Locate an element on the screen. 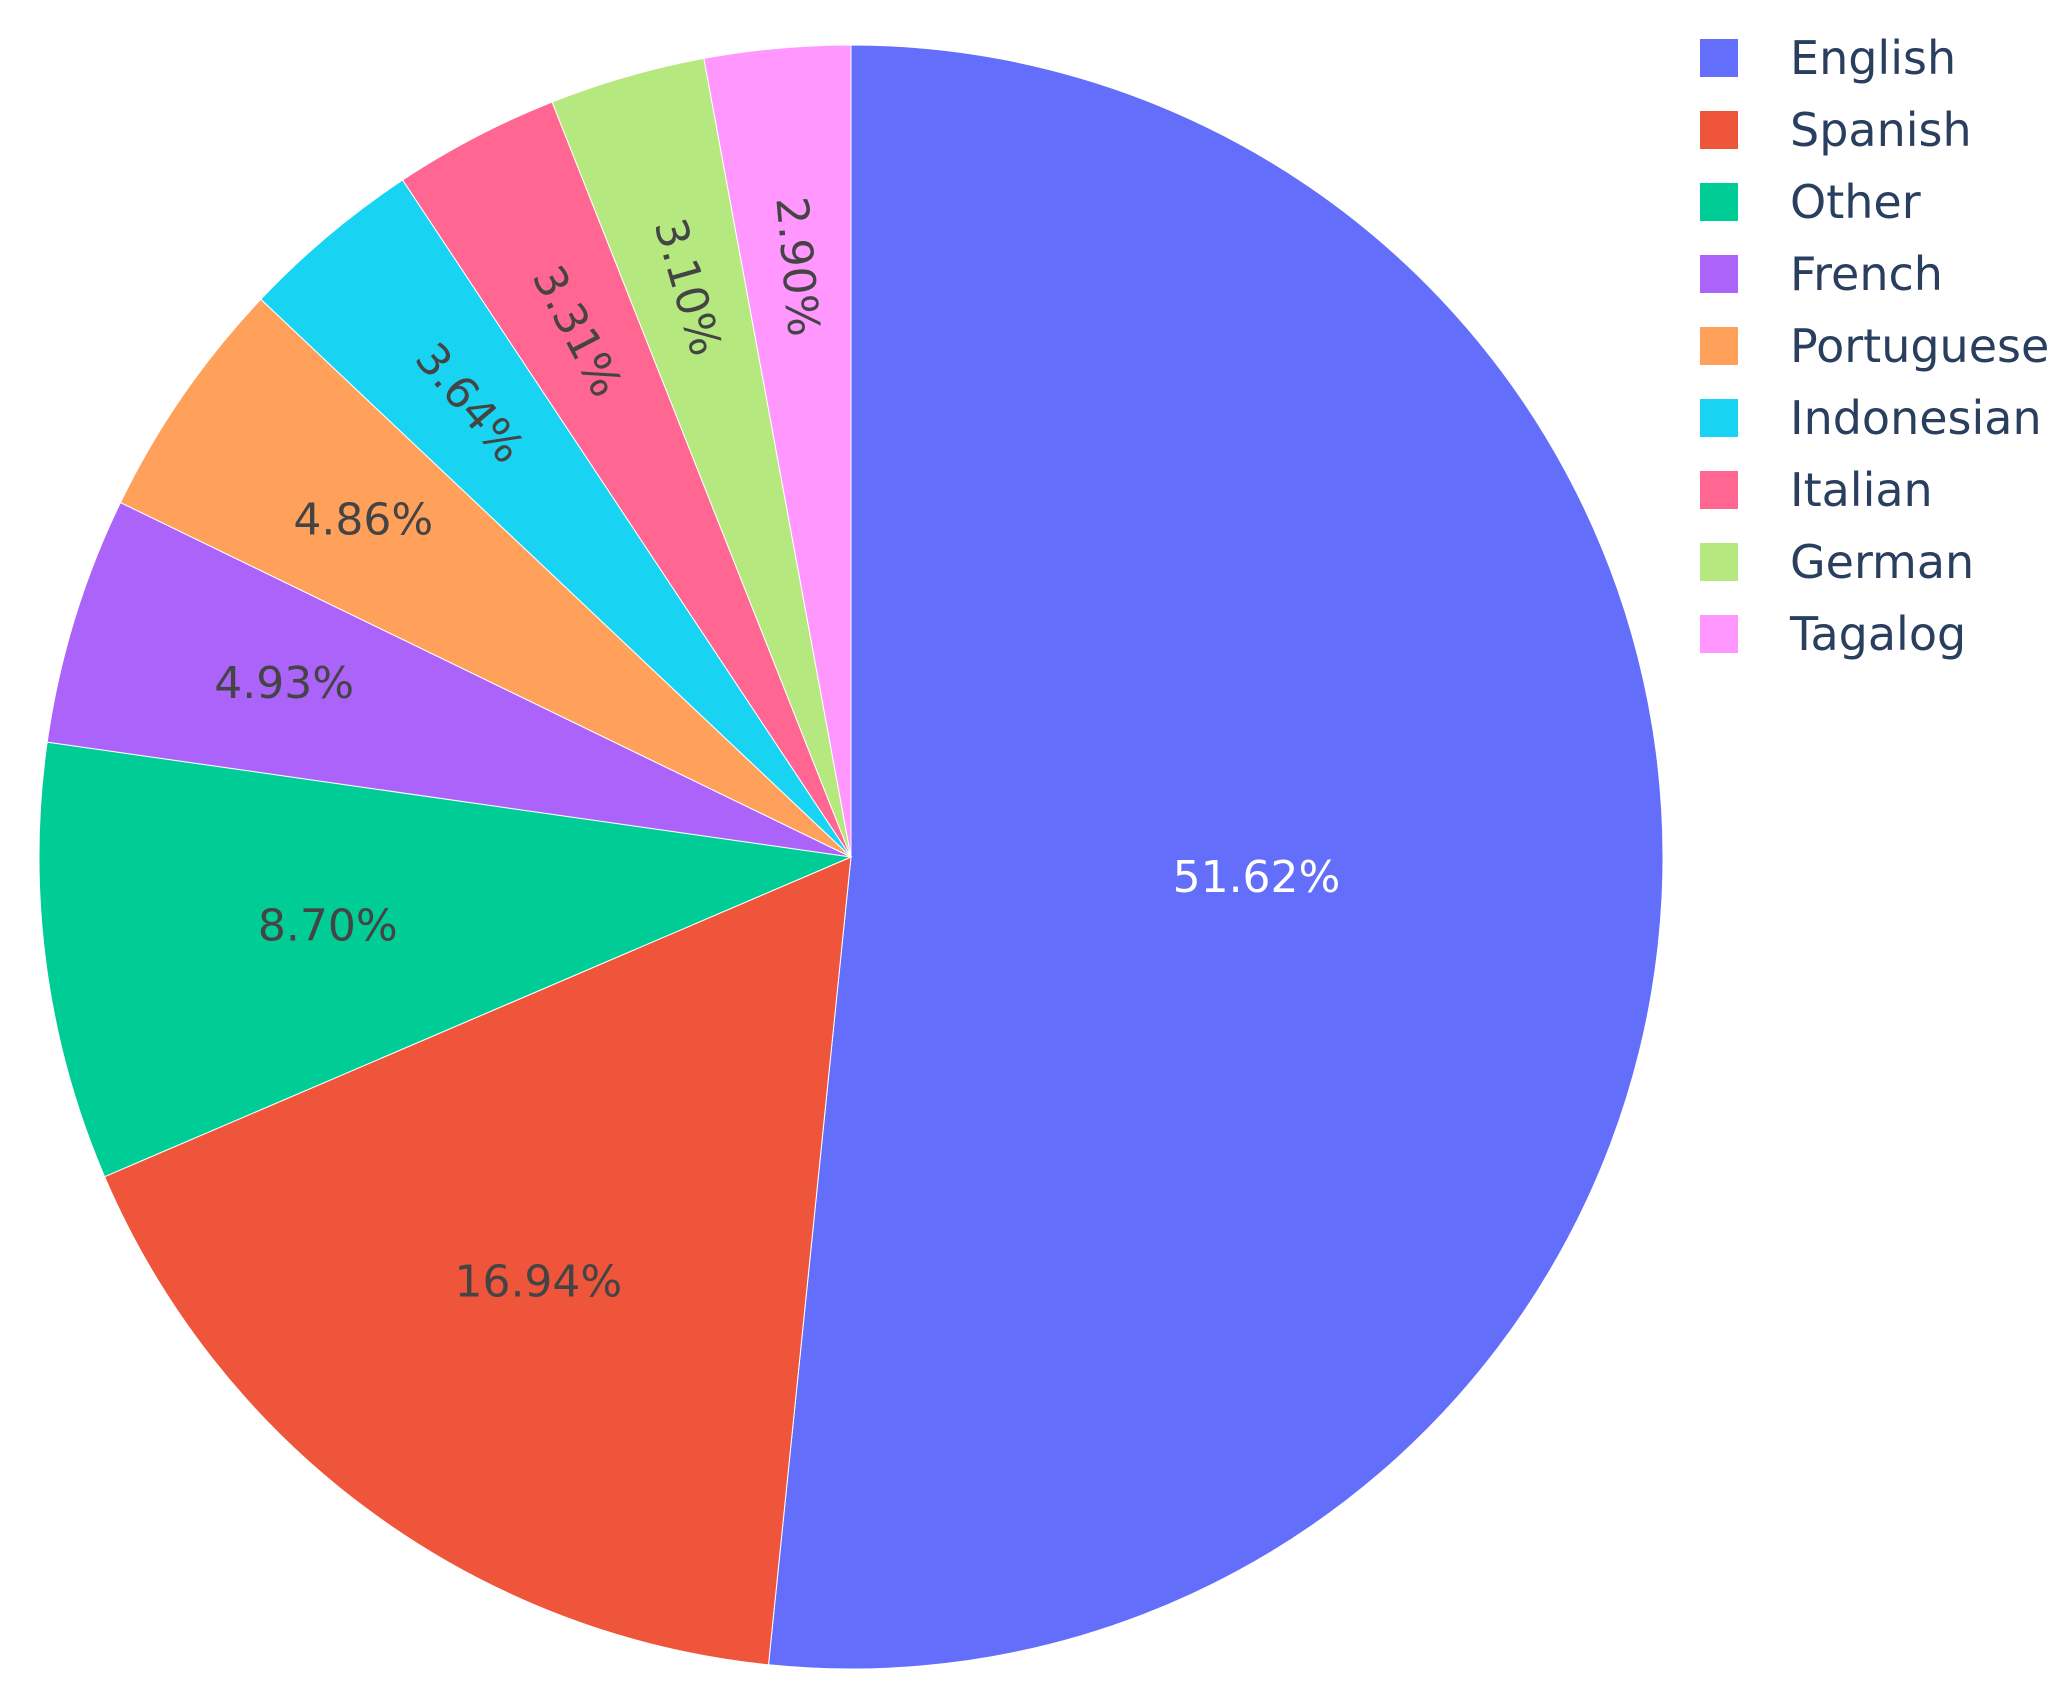 This screenshot has width=2072, height=1689. legend-item-portuguese: Portuguese is located at coordinates (1874, 346).